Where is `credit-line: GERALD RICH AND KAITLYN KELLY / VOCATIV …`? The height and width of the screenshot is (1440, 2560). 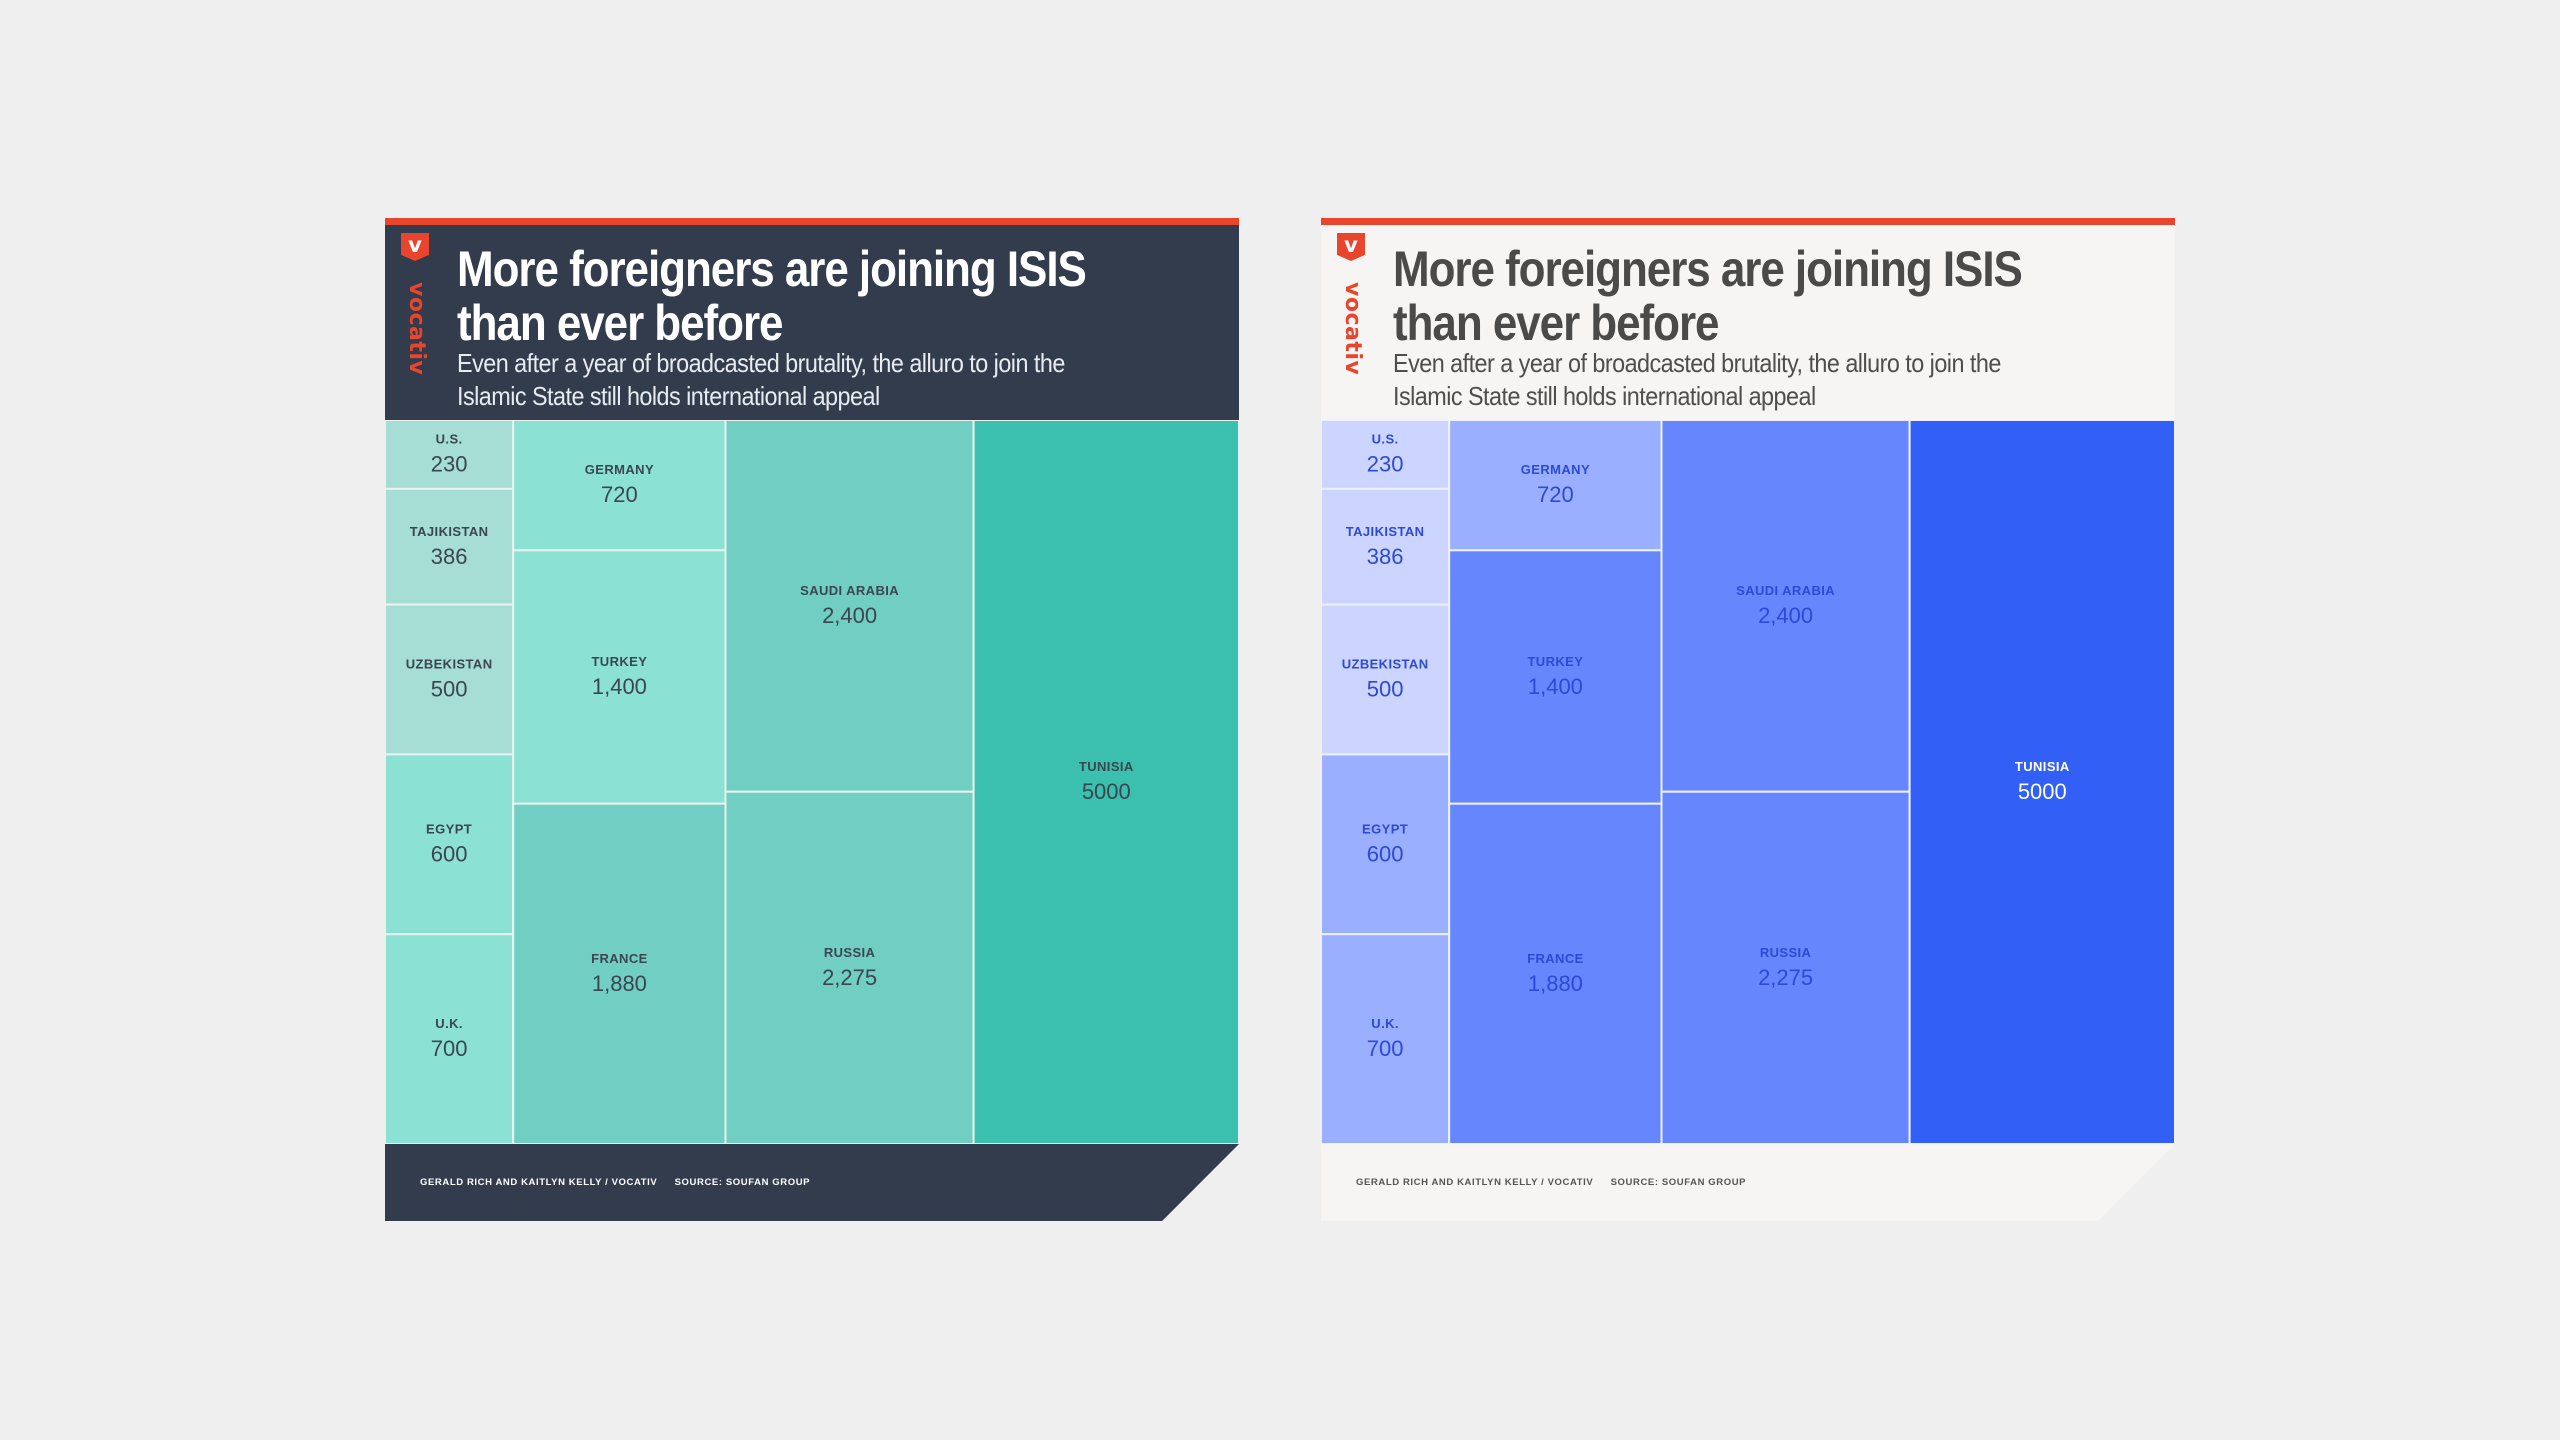 credit-line: GERALD RICH AND KAITLYN KELLY / VOCATIV … is located at coordinates (1558, 1182).